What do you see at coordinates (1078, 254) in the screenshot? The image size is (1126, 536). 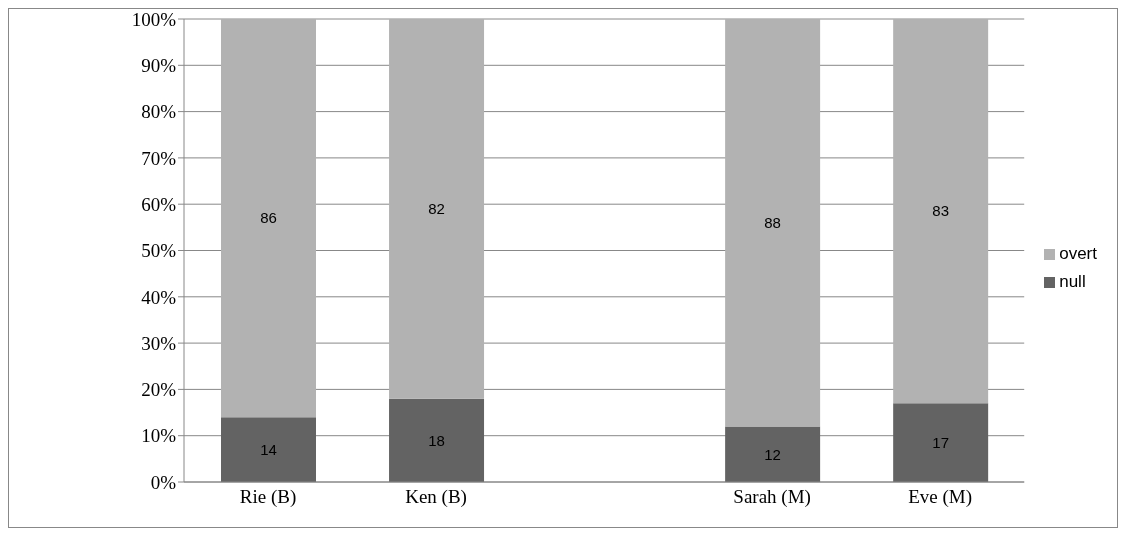 I see `legend-label: overt` at bounding box center [1078, 254].